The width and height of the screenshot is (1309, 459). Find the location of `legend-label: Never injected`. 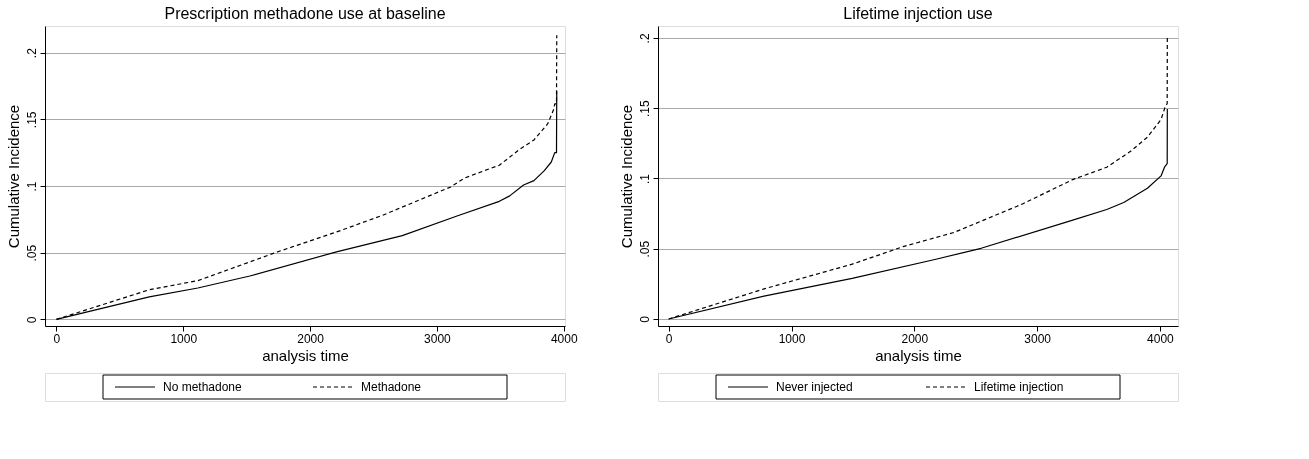

legend-label: Never injected is located at coordinates (814, 387).